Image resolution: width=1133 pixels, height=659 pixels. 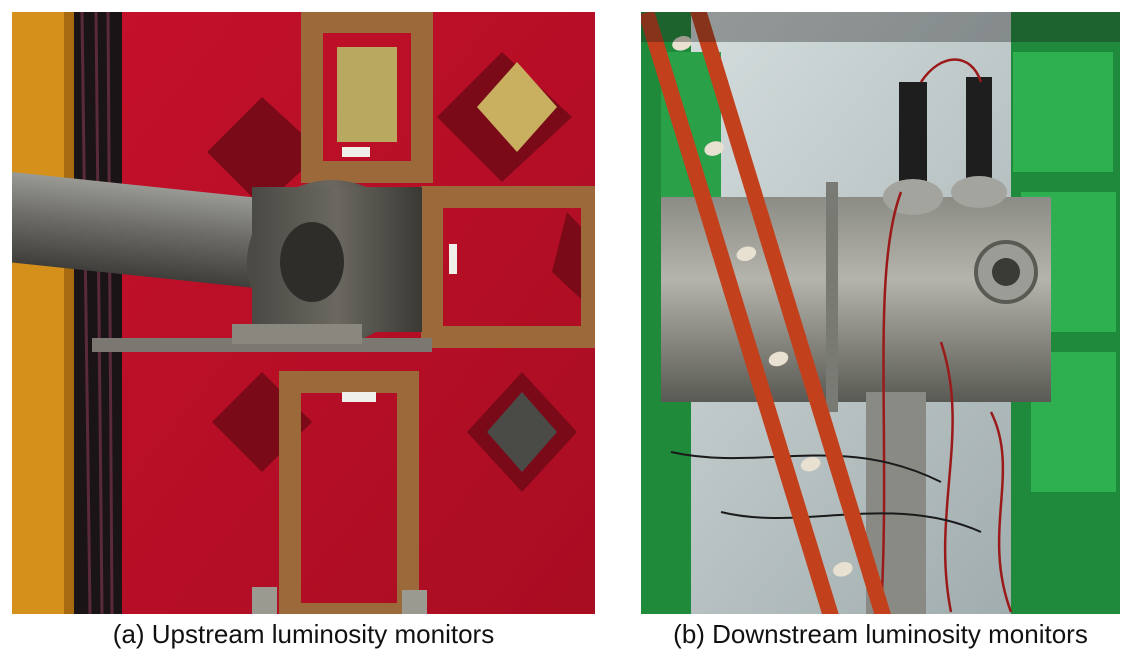 What do you see at coordinates (880, 634) in the screenshot?
I see `caption-downstream: (b) Downstream luminosity monitors` at bounding box center [880, 634].